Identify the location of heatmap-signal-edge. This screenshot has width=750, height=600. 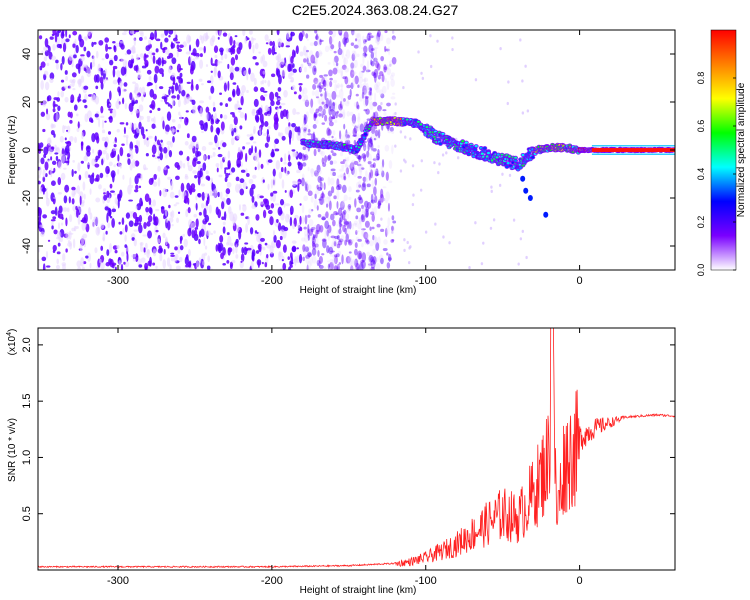
(633, 154).